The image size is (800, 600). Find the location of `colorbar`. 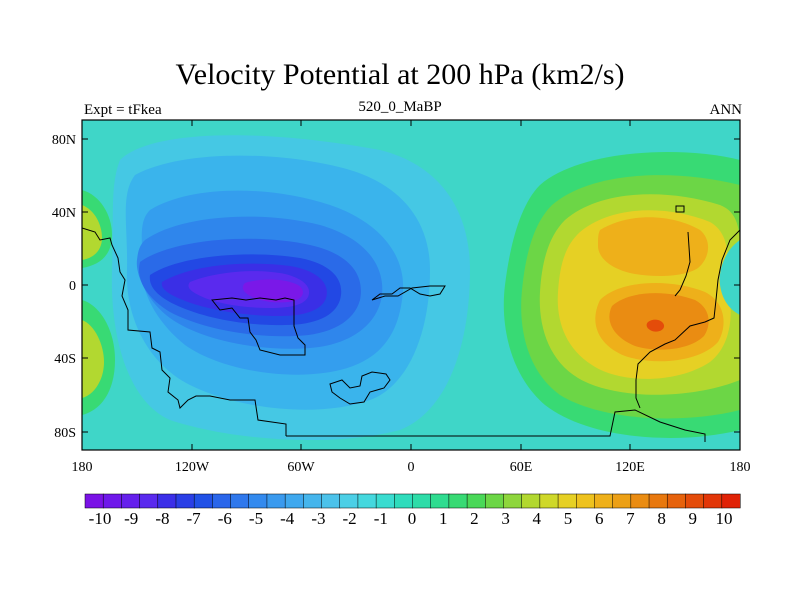

colorbar is located at coordinates (412, 501).